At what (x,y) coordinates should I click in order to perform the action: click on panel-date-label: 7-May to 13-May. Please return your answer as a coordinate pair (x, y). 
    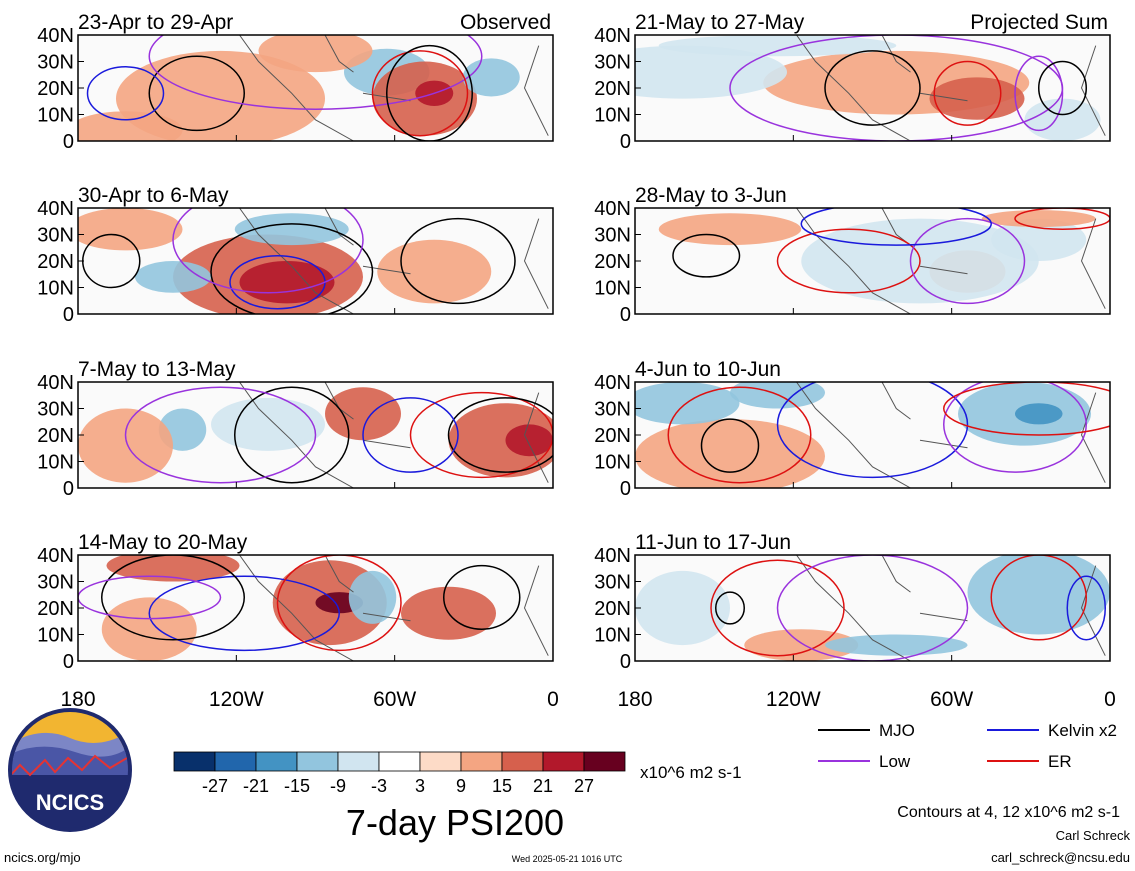
    Looking at the image, I should click on (157, 369).